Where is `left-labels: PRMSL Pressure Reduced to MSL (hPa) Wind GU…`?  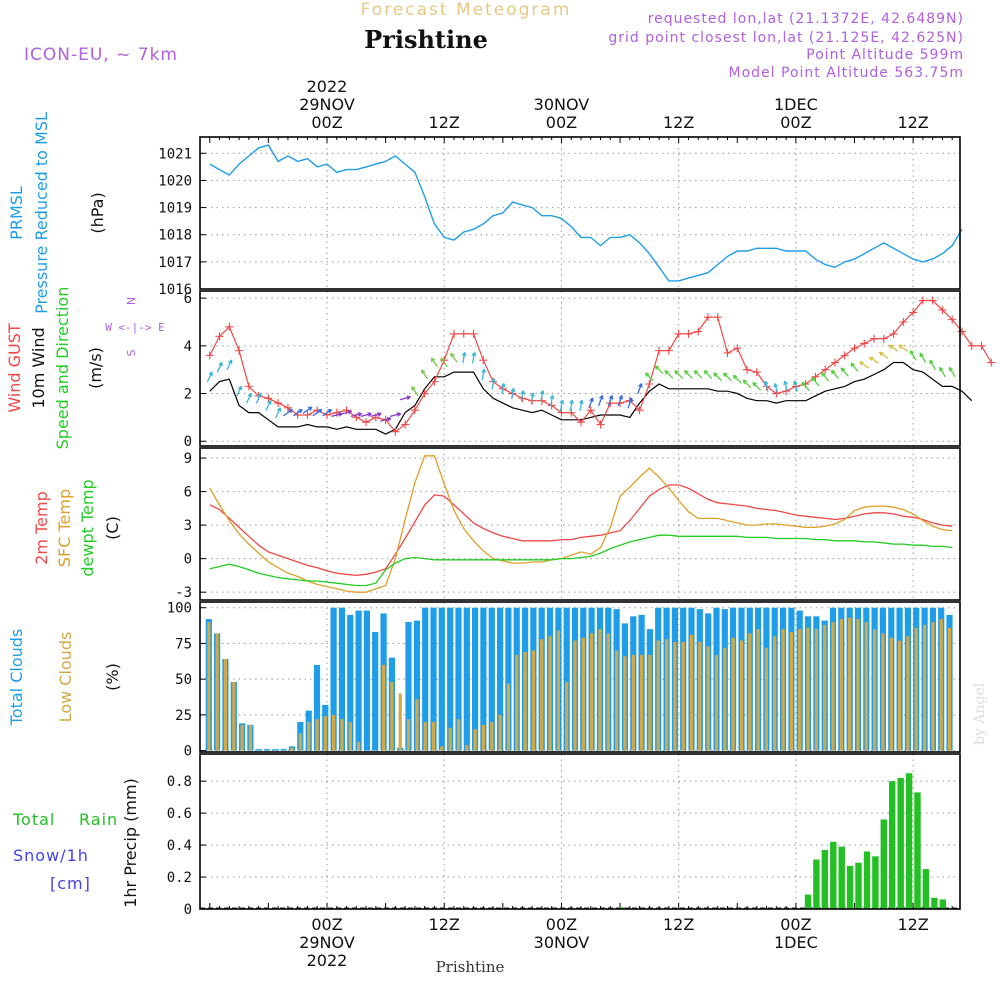
left-labels: PRMSL Pressure Reduced to MSL (hPa) Wind GU… is located at coordinates (85, 510).